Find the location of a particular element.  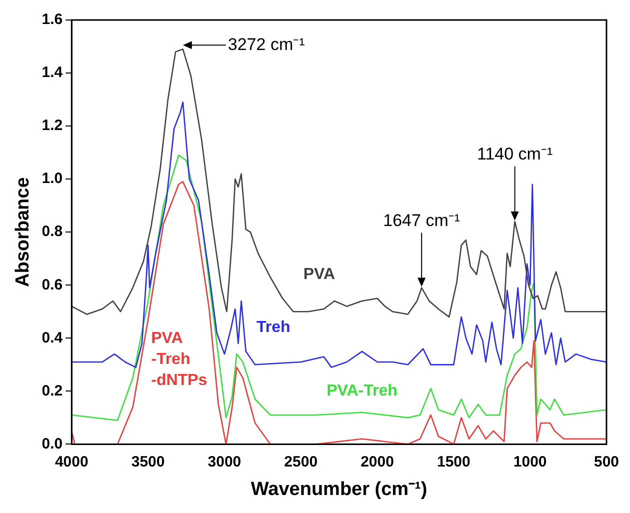

x-tick-label: 3000 is located at coordinates (225, 461).